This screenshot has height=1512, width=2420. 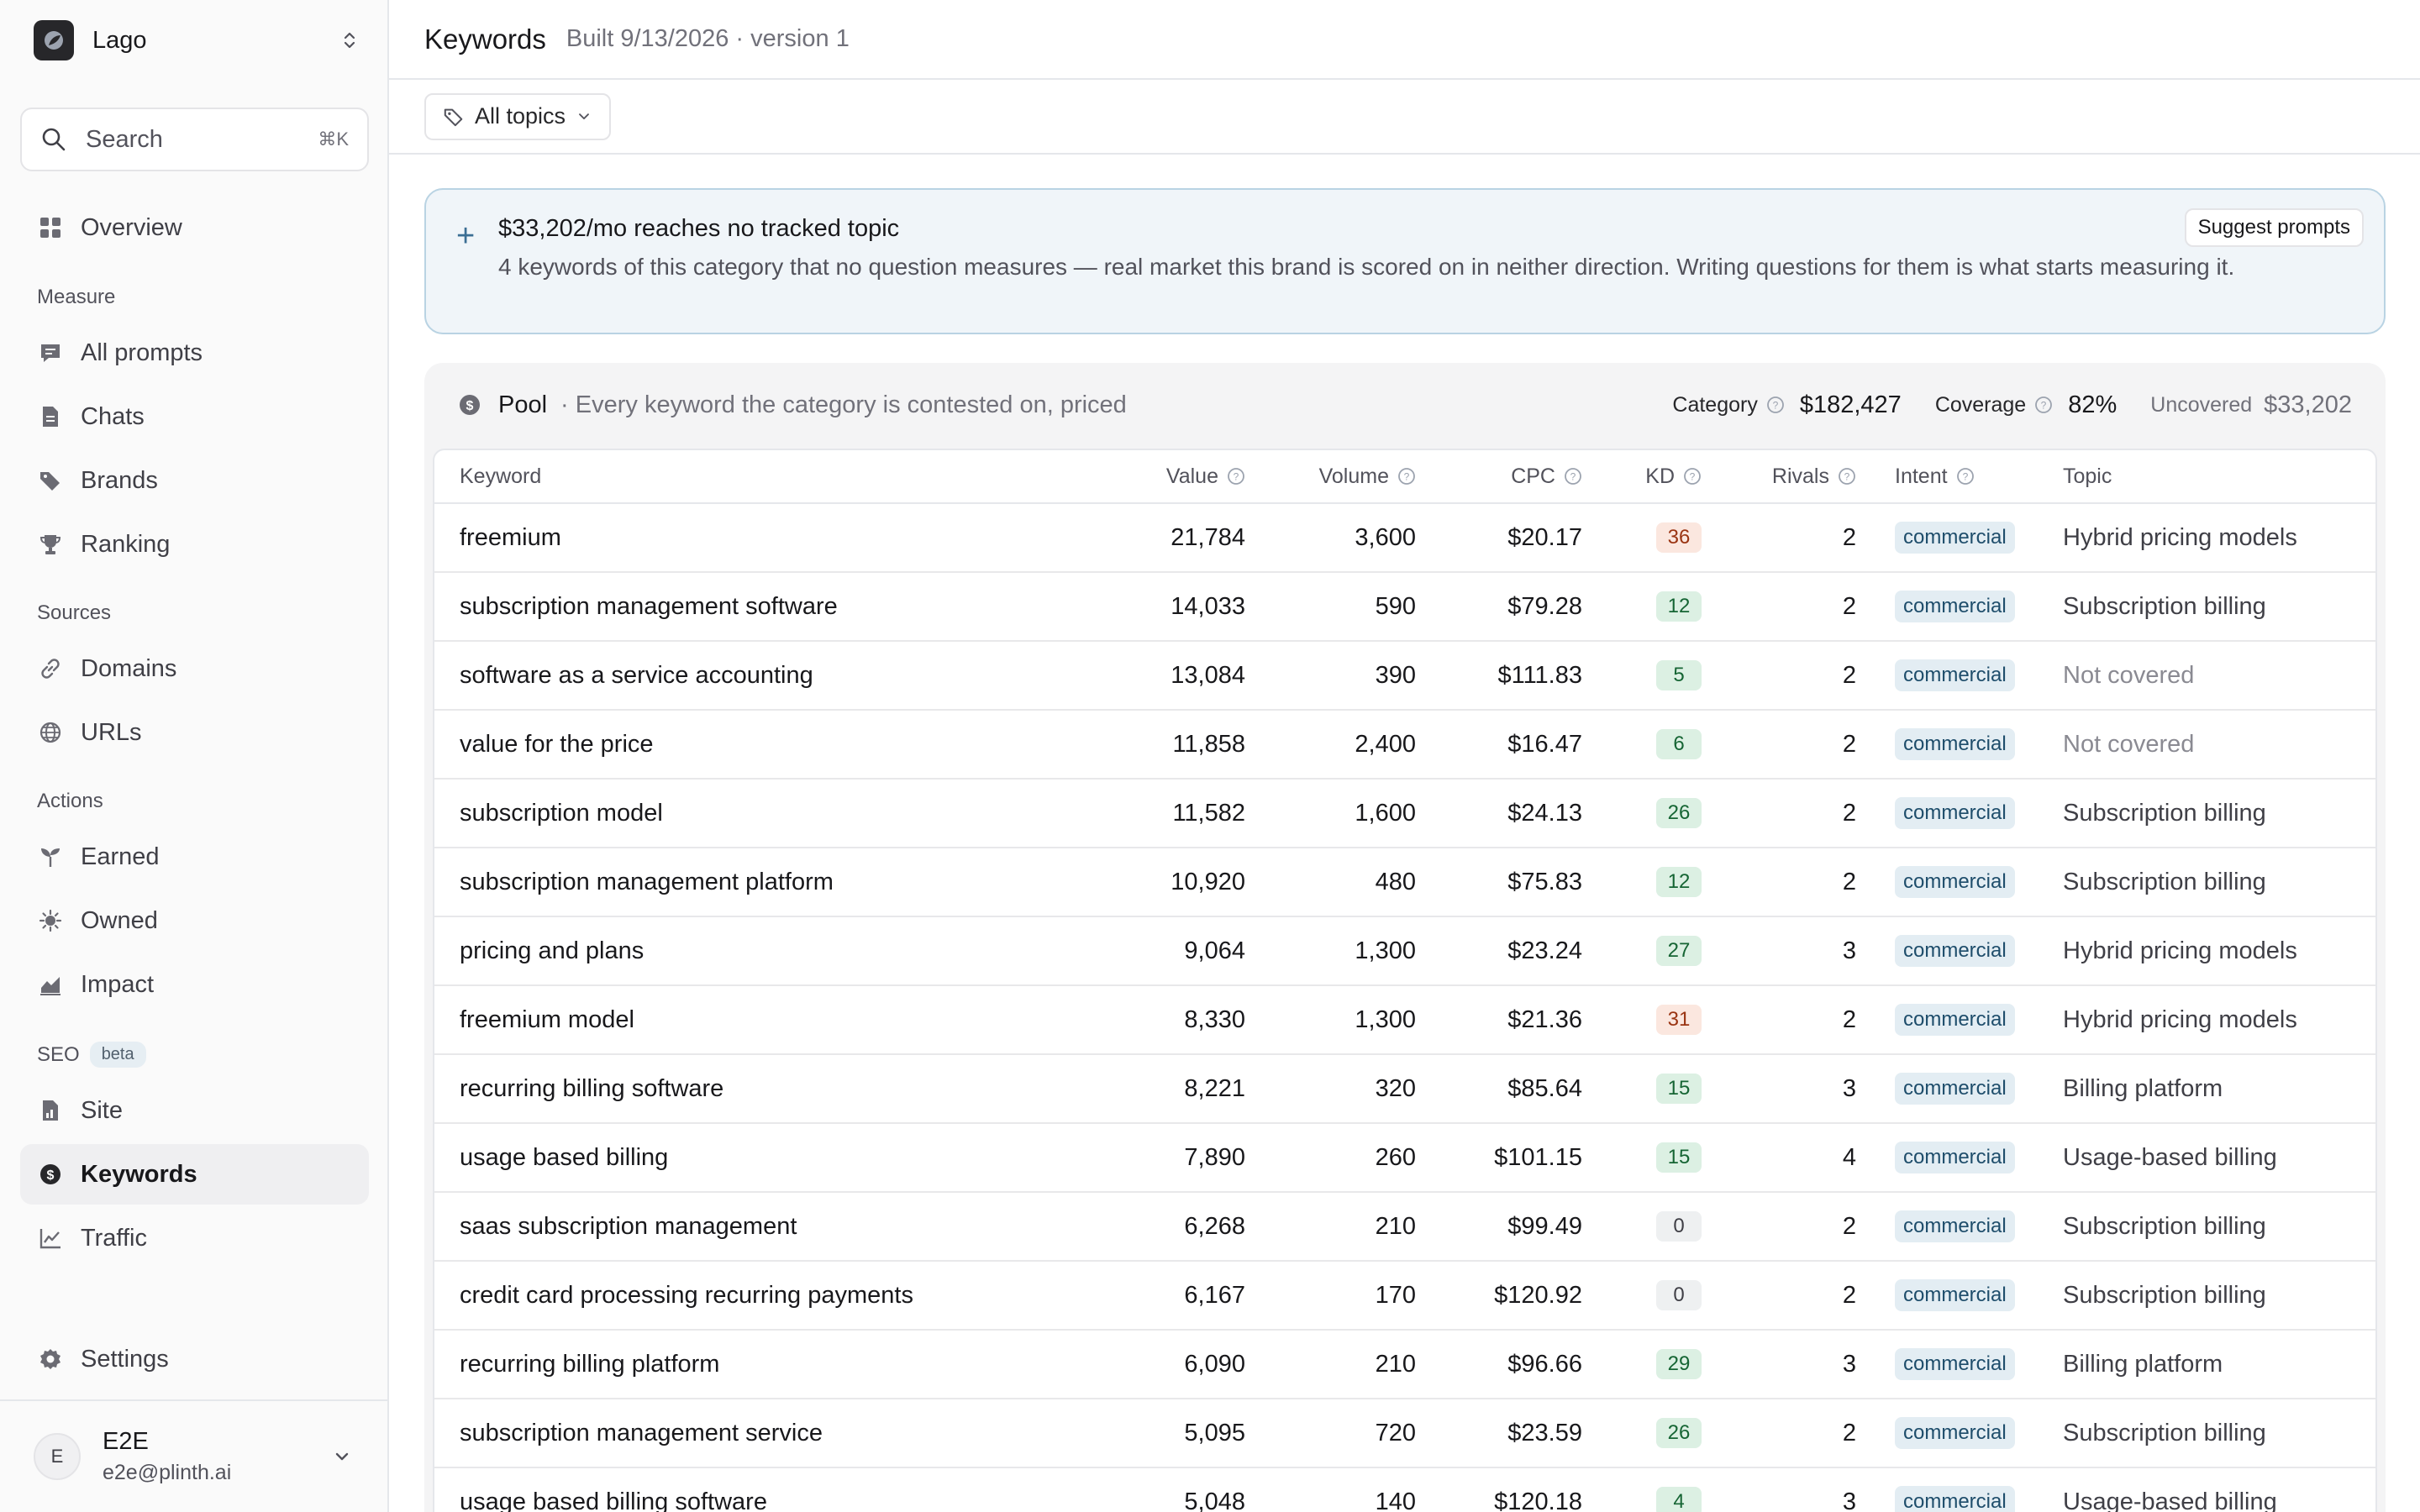 What do you see at coordinates (547, 1019) in the screenshot?
I see `keyword-cell: freemium model` at bounding box center [547, 1019].